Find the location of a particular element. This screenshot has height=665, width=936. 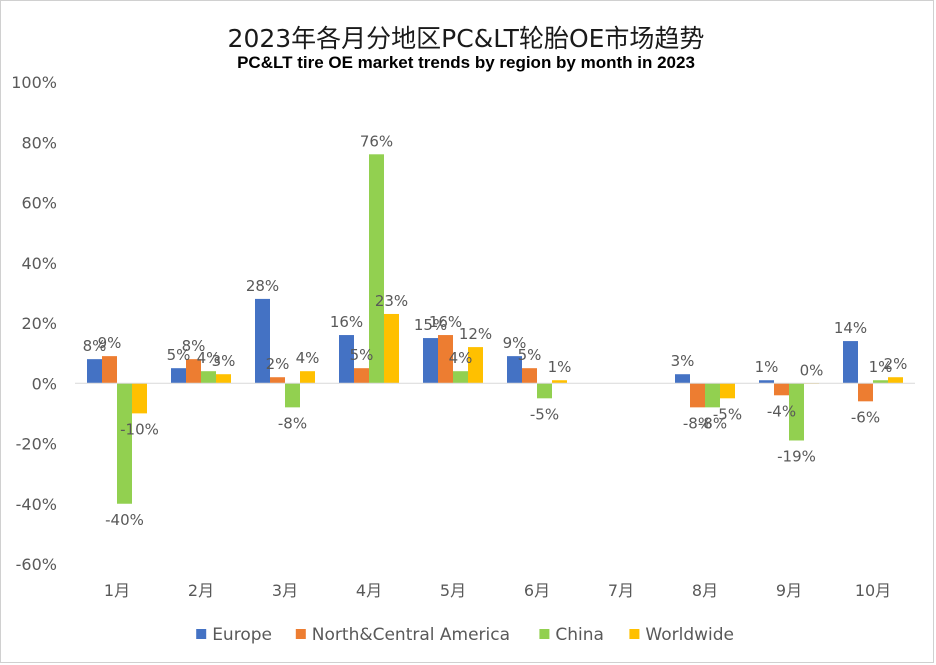

y-tick-label: 0% is located at coordinates (44, 383).